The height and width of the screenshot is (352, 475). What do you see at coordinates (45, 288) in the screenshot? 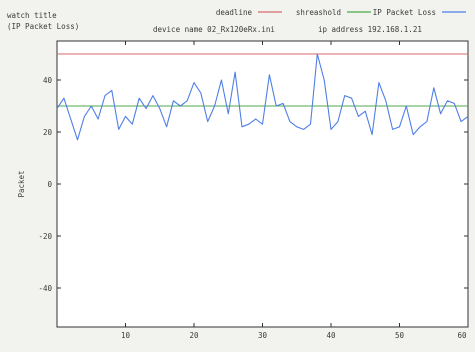
I see `y-tick-label: -40` at bounding box center [45, 288].